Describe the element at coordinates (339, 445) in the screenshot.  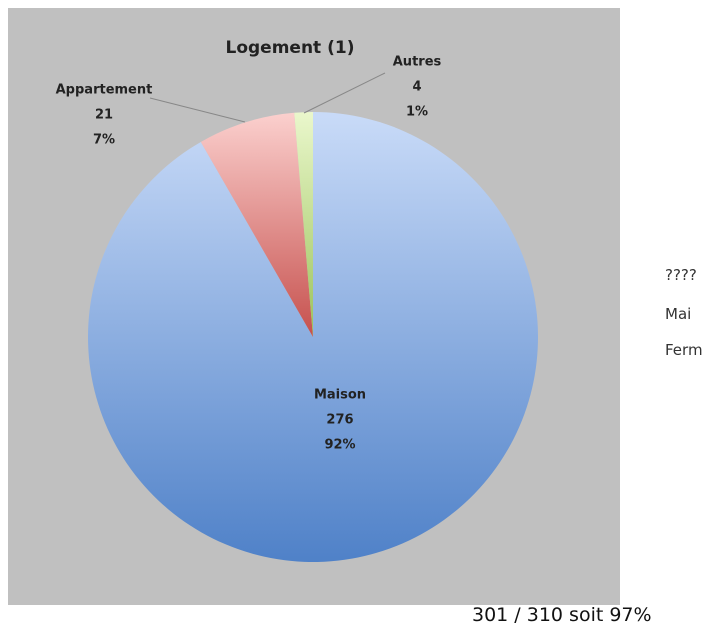
I see `data-label-percent: 92%` at that location.